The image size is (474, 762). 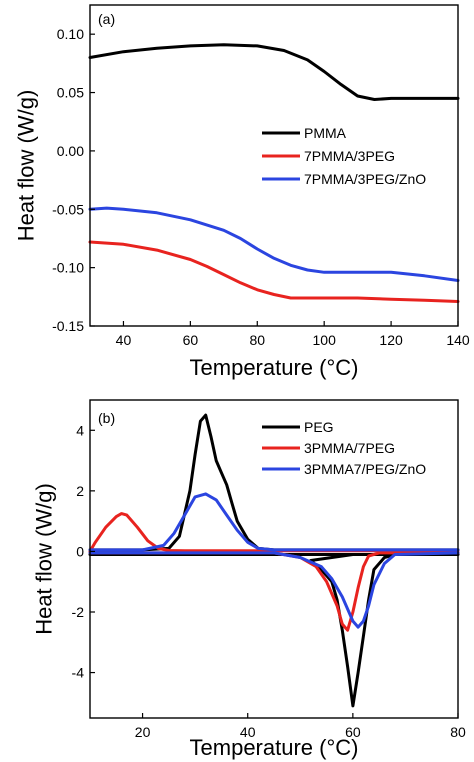 What do you see at coordinates (106, 418) in the screenshot?
I see `panel-b-label: (b)` at bounding box center [106, 418].